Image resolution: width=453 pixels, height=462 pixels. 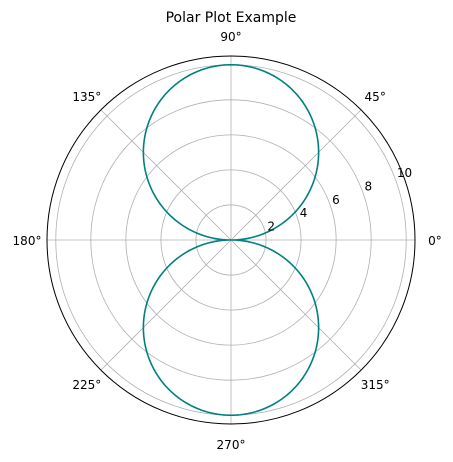 What do you see at coordinates (230, 37) in the screenshot?
I see `theta-tick-label-90: 90°` at bounding box center [230, 37].